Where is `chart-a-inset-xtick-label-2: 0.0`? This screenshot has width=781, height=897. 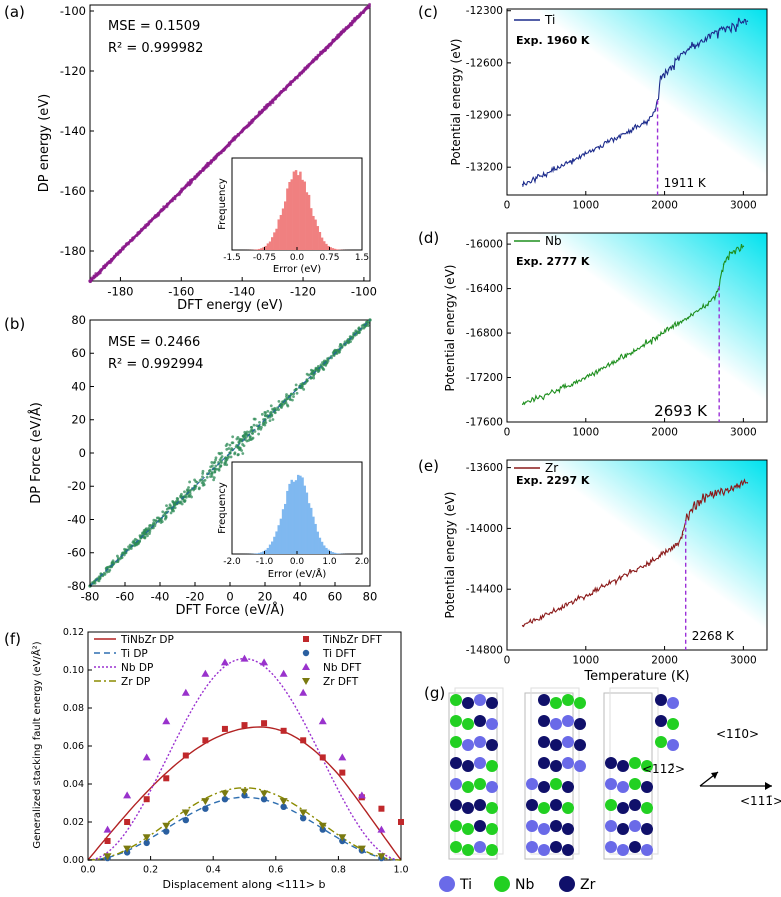 chart-a-inset-xtick-label-2: 0.0 is located at coordinates (297, 258).